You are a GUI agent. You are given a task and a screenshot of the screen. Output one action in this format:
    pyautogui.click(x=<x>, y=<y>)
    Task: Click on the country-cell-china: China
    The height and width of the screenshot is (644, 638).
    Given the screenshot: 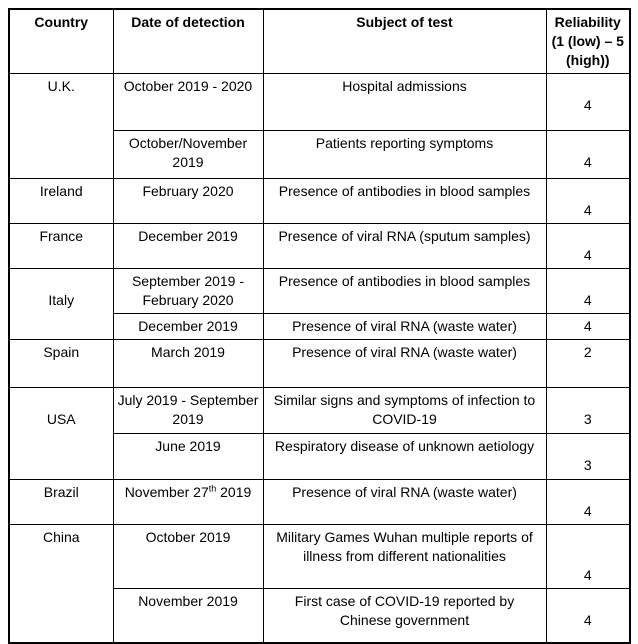 What is the action you would take?
    pyautogui.click(x=61, y=583)
    